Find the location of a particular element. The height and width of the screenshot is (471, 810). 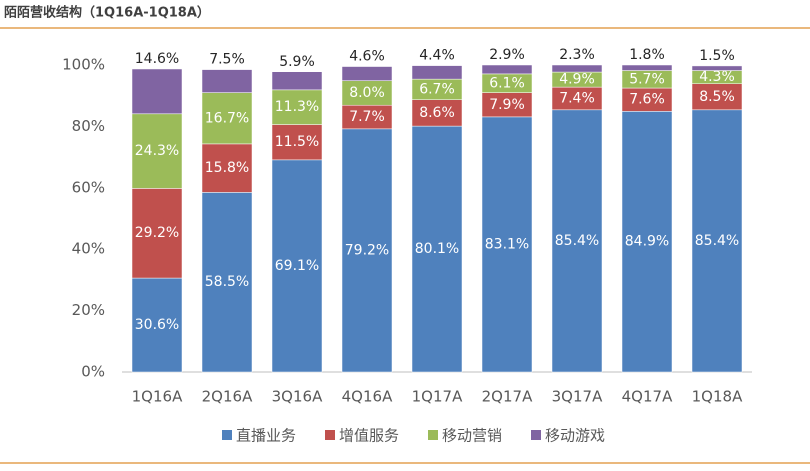

x-tick-label: 4Q17A is located at coordinates (647, 397).